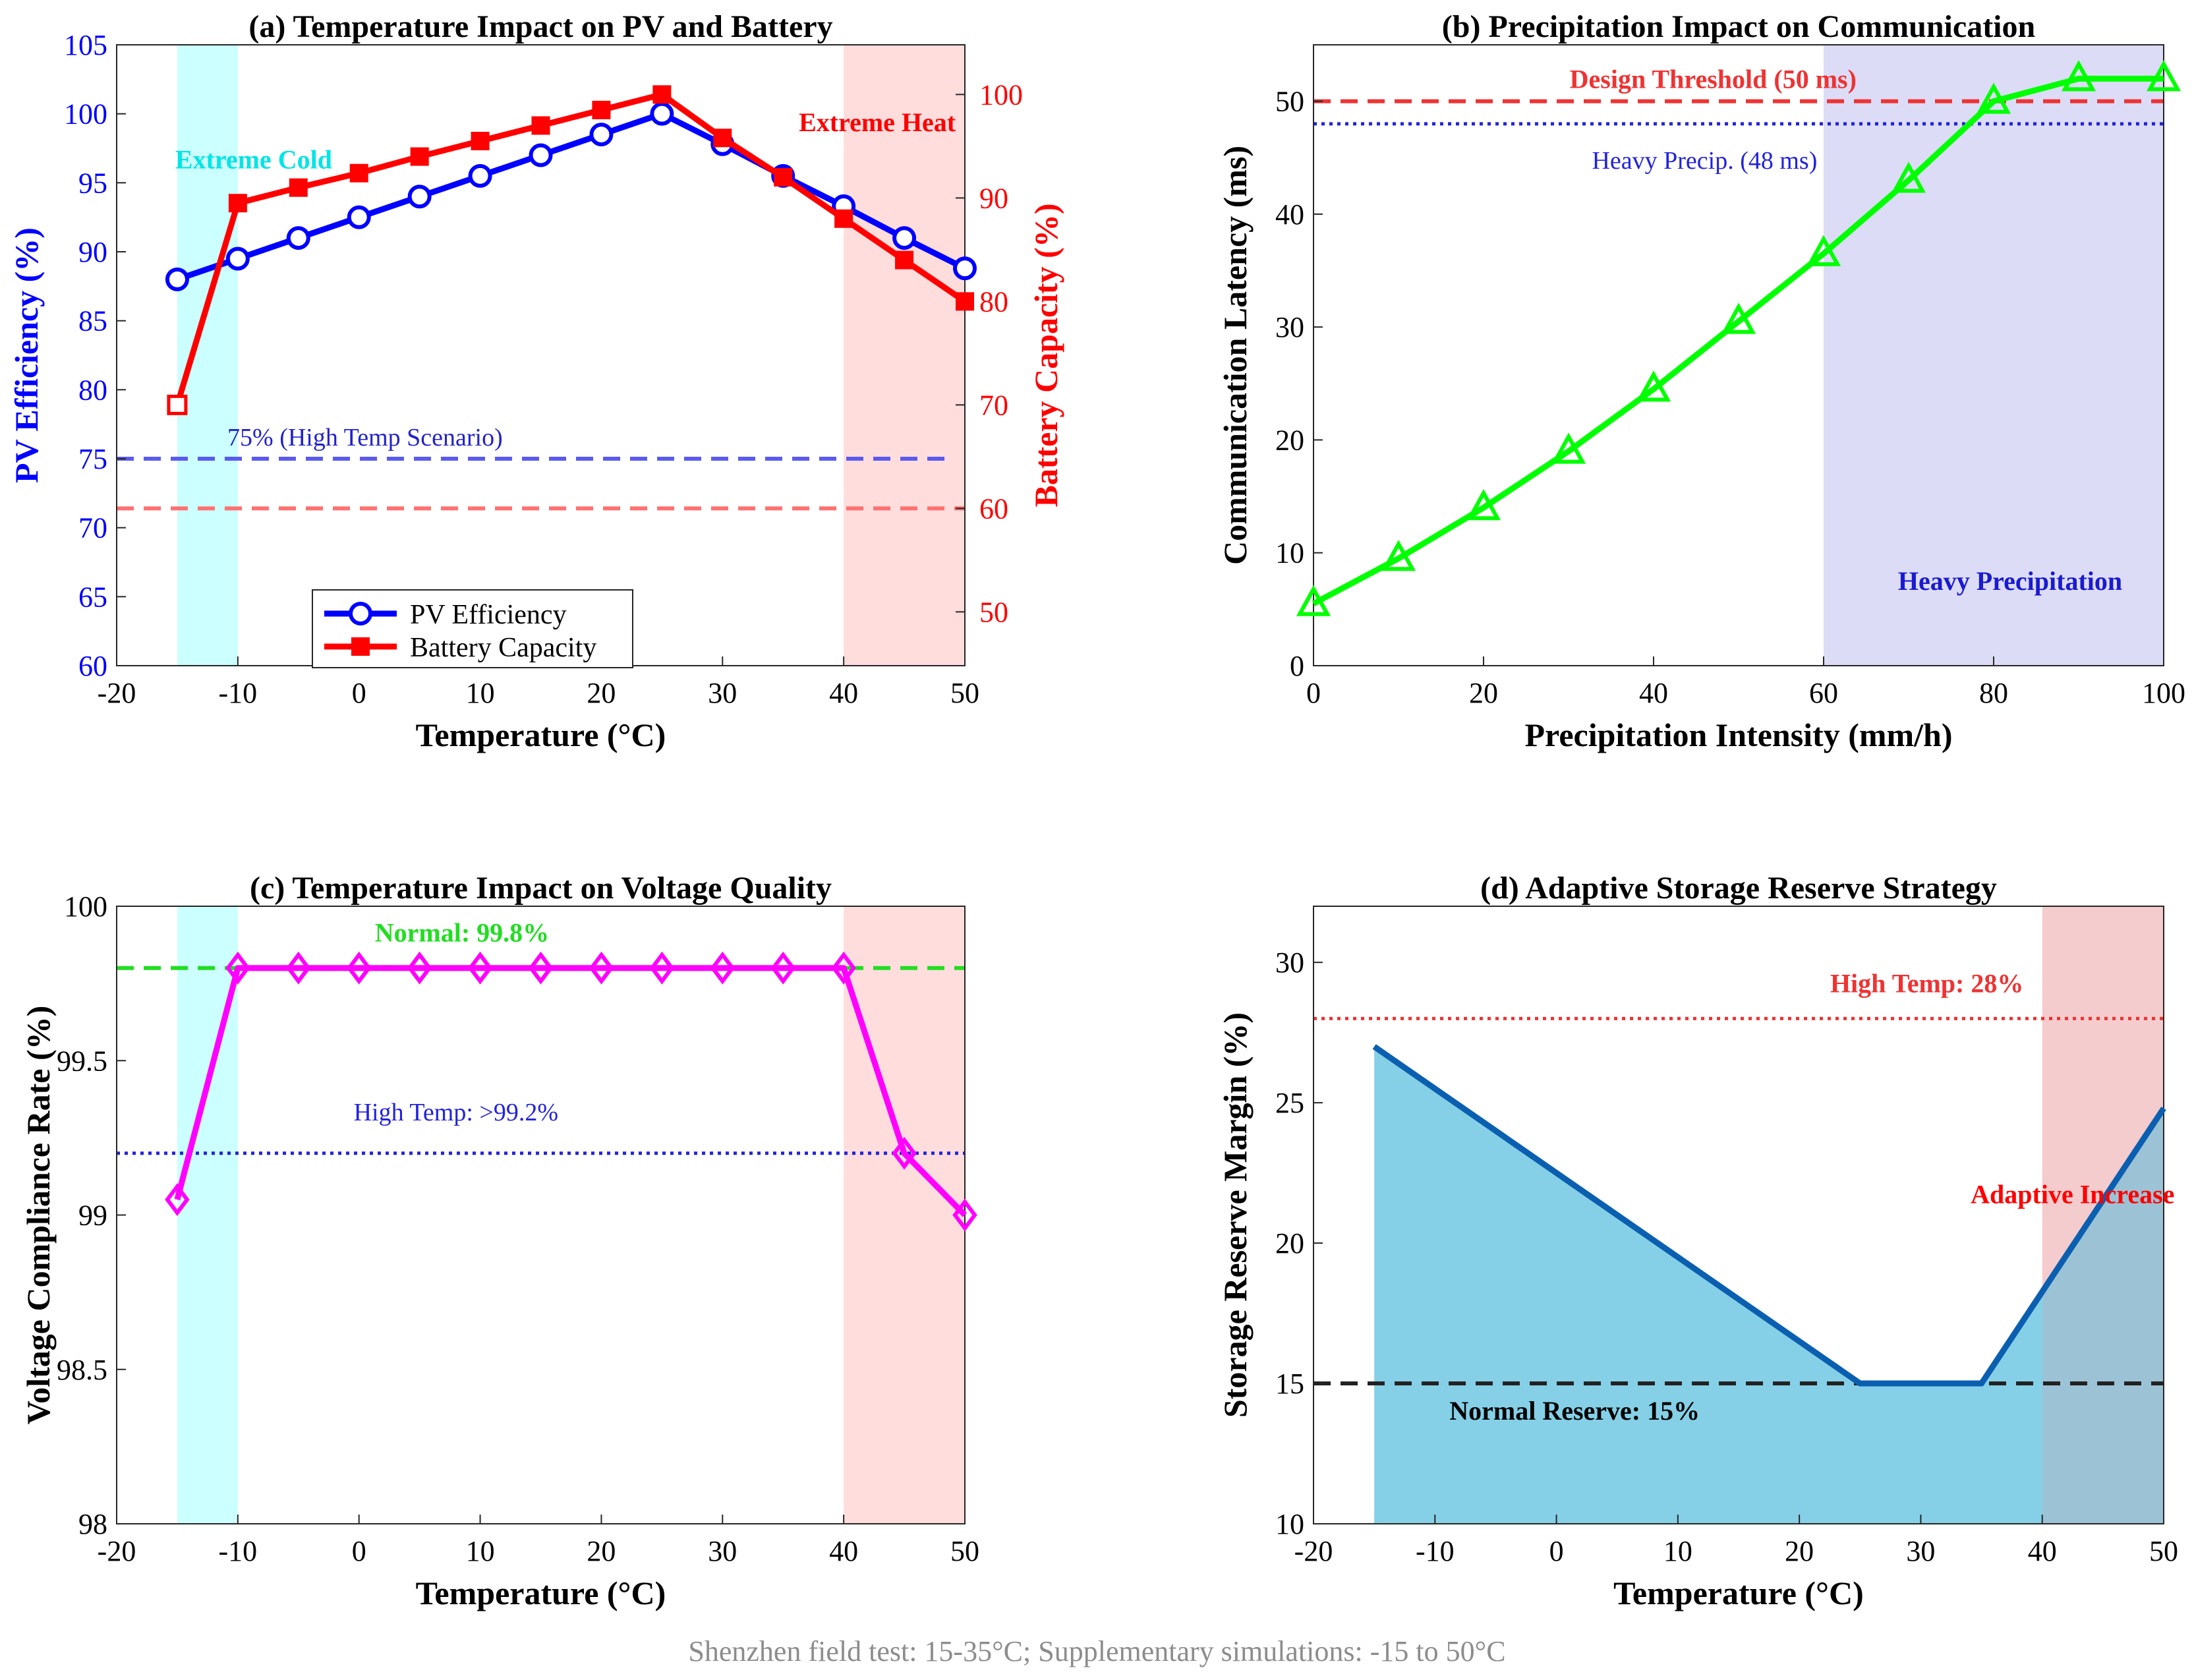 Image resolution: width=2194 pixels, height=1680 pixels. What do you see at coordinates (462, 933) in the screenshot?
I see `annotation: Normal: 99.8%` at bounding box center [462, 933].